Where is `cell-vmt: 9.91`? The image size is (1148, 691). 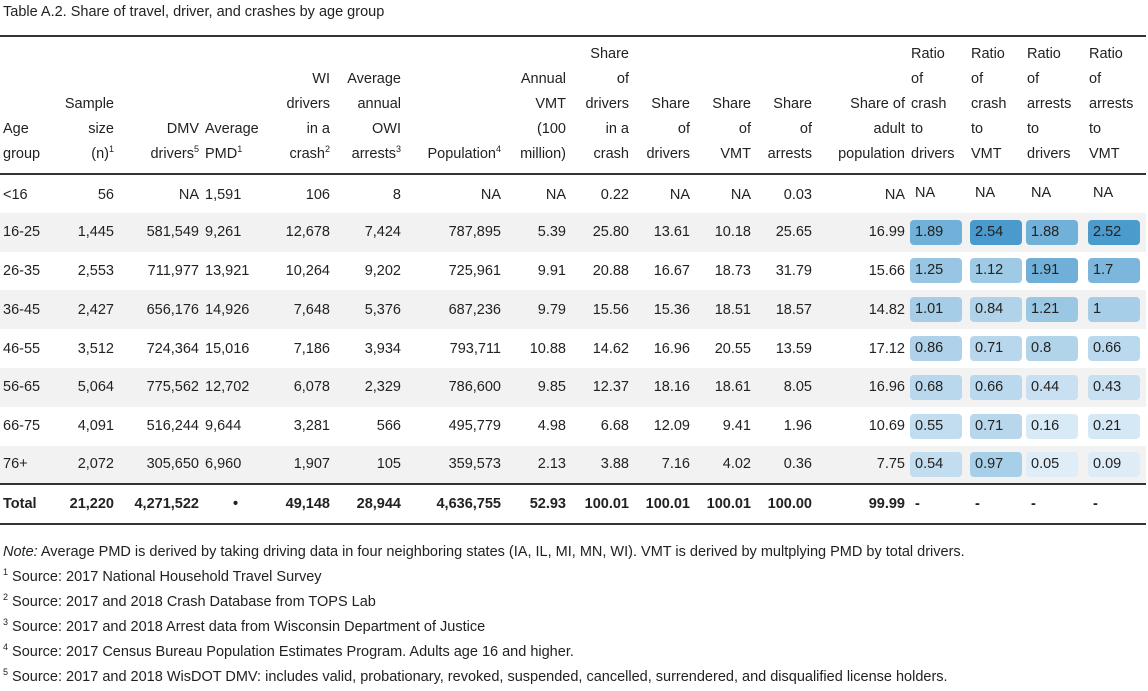
cell-vmt: 9.91 is located at coordinates (551, 270).